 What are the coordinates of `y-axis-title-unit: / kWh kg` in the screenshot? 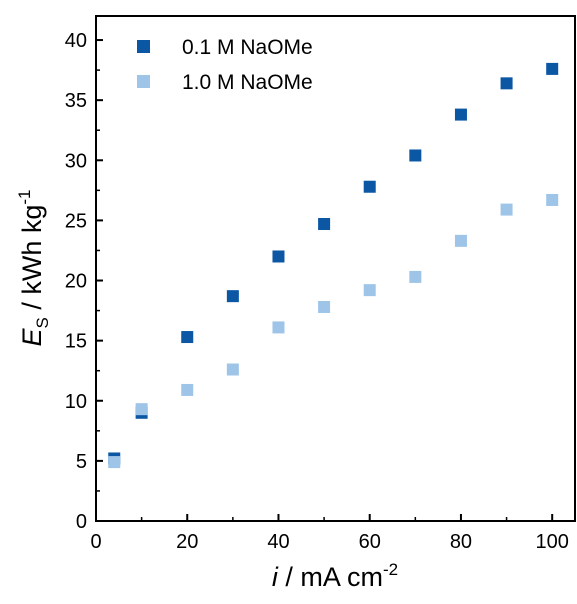 It's located at (32, 261).